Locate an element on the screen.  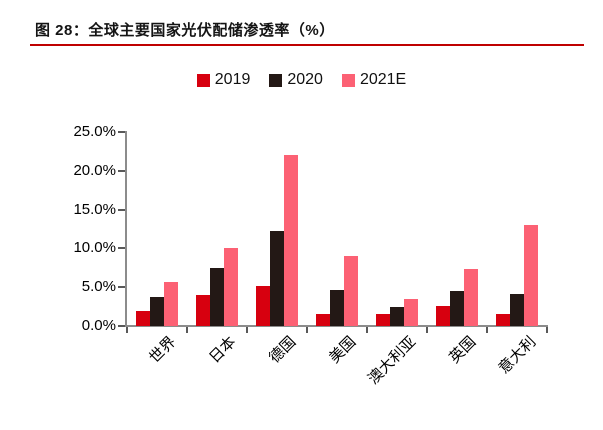
legend-item-2020: 2020 is located at coordinates (296, 80).